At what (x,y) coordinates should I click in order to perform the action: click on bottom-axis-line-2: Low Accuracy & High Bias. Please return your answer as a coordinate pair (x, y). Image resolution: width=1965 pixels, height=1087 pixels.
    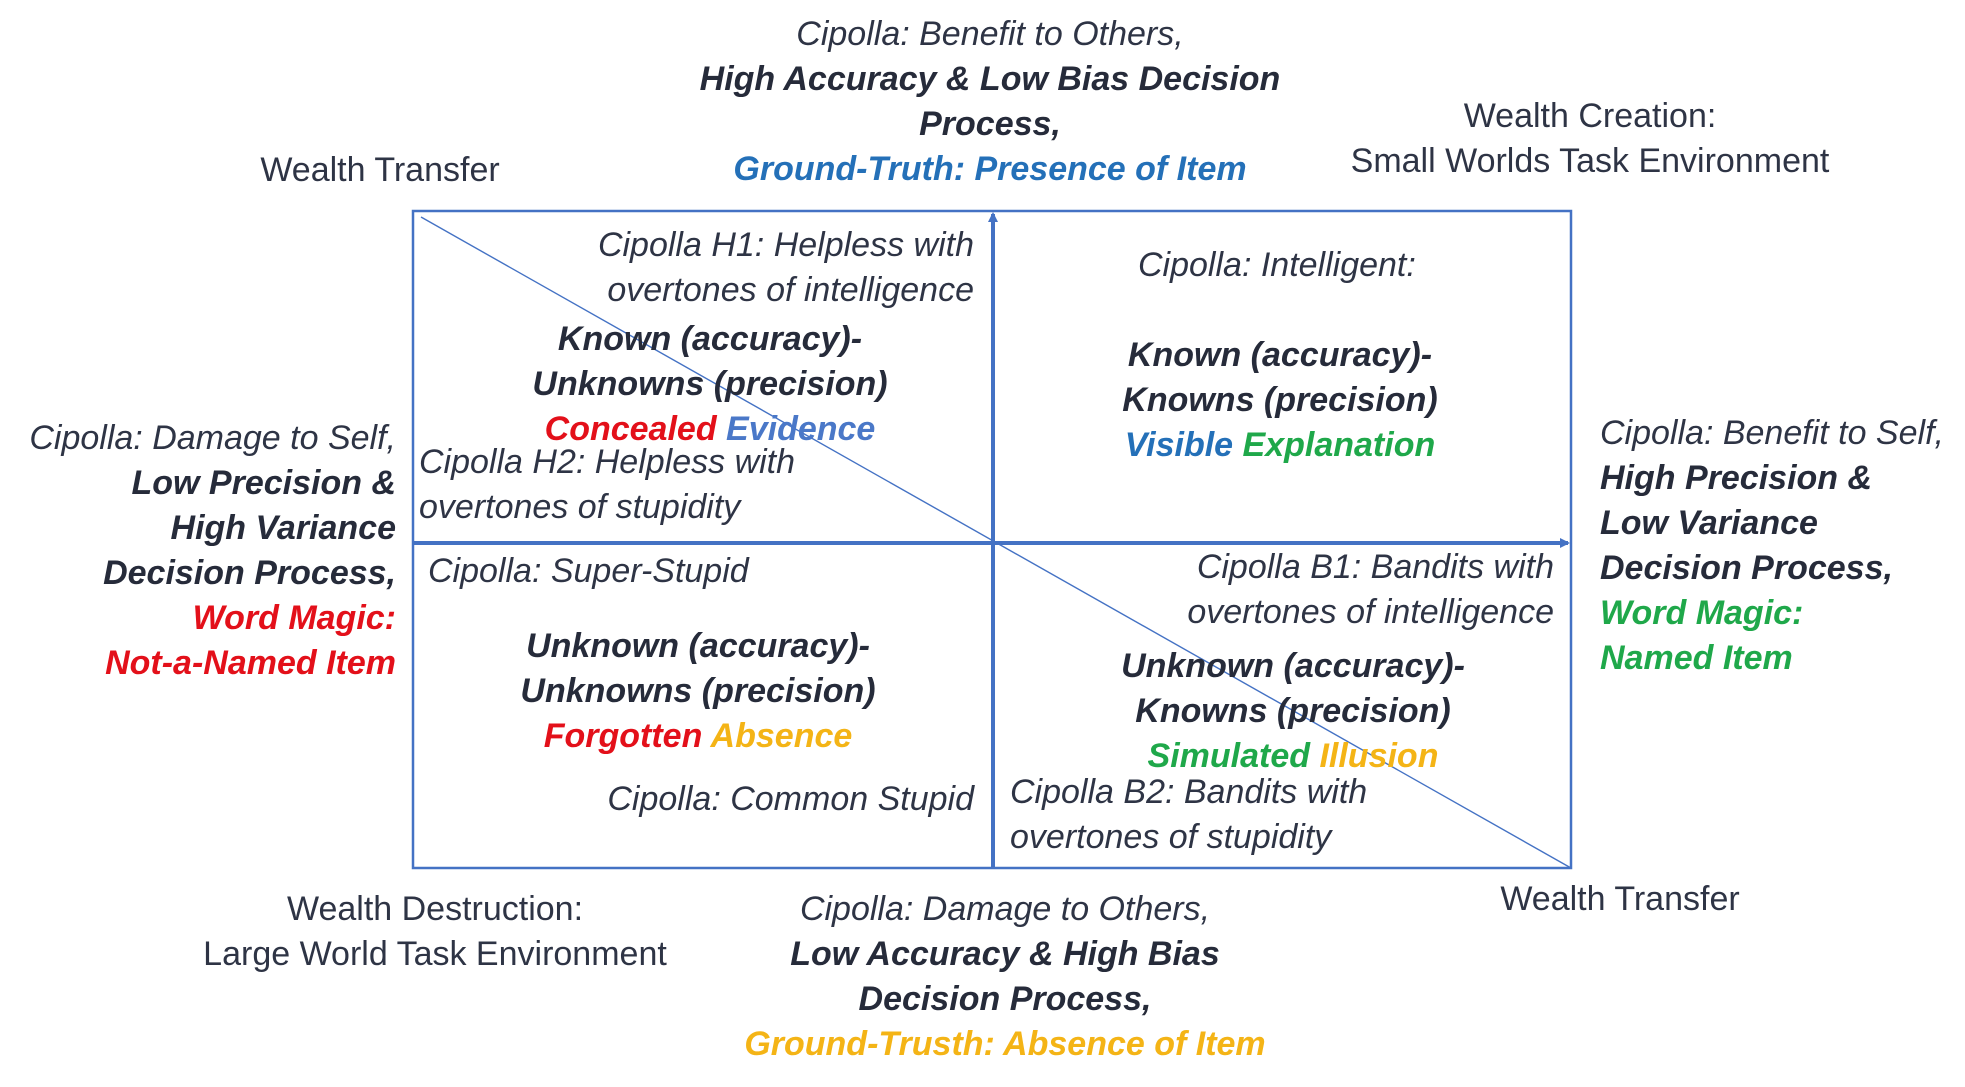
    Looking at the image, I should click on (1005, 954).